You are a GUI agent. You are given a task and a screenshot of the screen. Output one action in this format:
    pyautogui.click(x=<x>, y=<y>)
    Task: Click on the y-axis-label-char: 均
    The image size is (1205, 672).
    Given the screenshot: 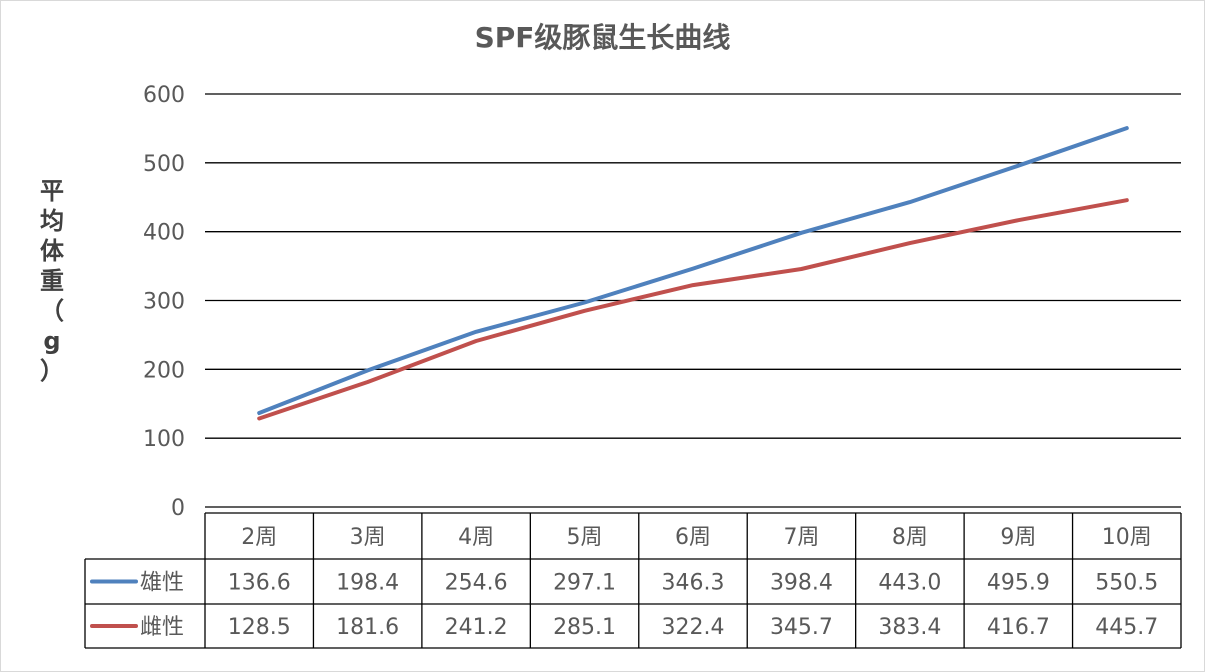 What is the action you would take?
    pyautogui.click(x=52, y=221)
    